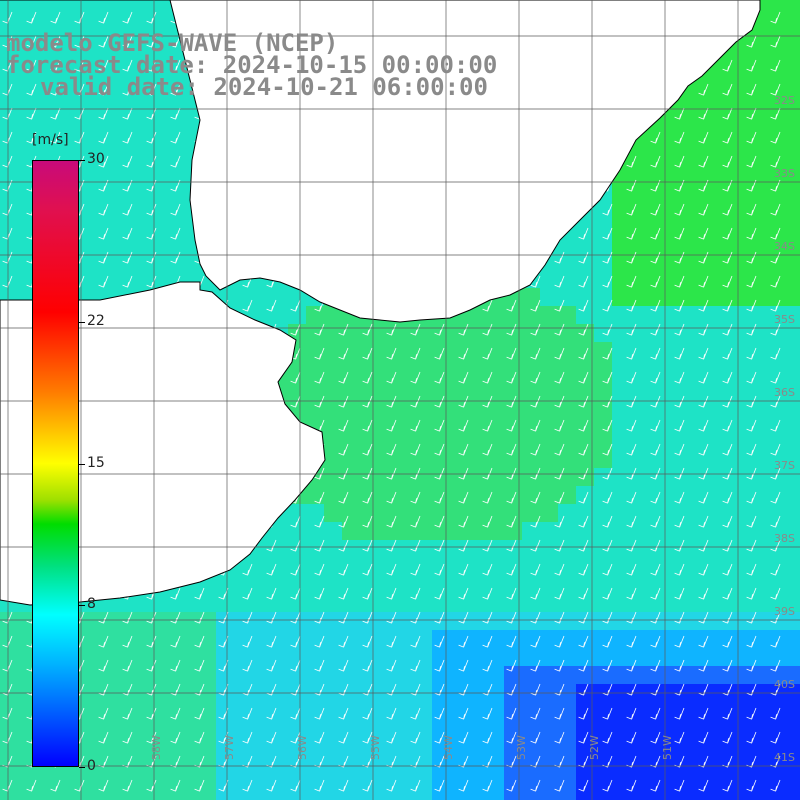 This screenshot has height=800, width=800. Describe the element at coordinates (82, 767) in the screenshot. I see `colorbar-tick-mark` at that location.